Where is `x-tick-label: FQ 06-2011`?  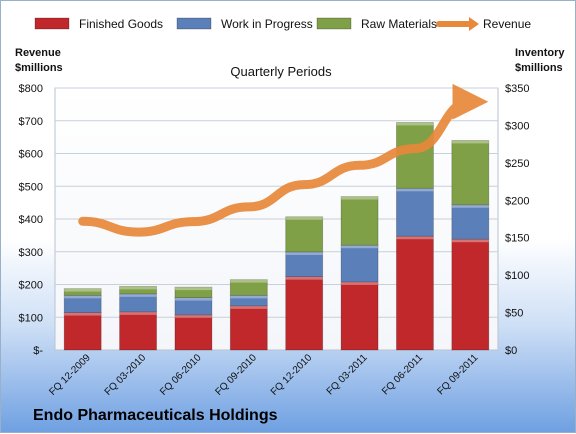
x-tick-label: FQ 06-2011 is located at coordinates (402, 374).